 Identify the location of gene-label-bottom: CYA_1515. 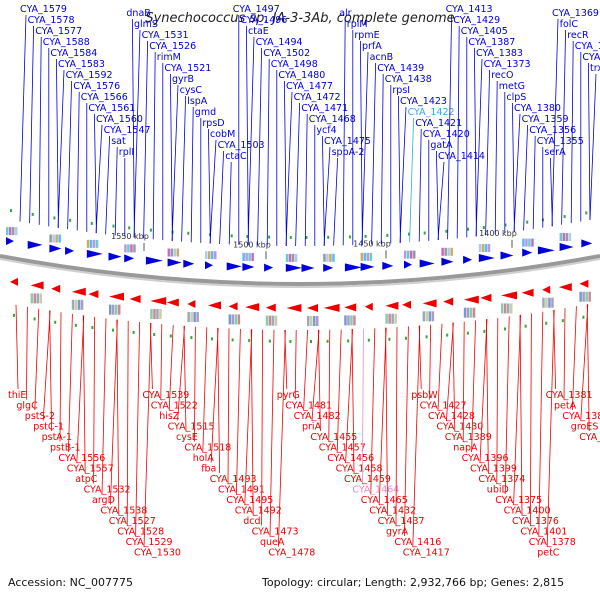
(191, 427).